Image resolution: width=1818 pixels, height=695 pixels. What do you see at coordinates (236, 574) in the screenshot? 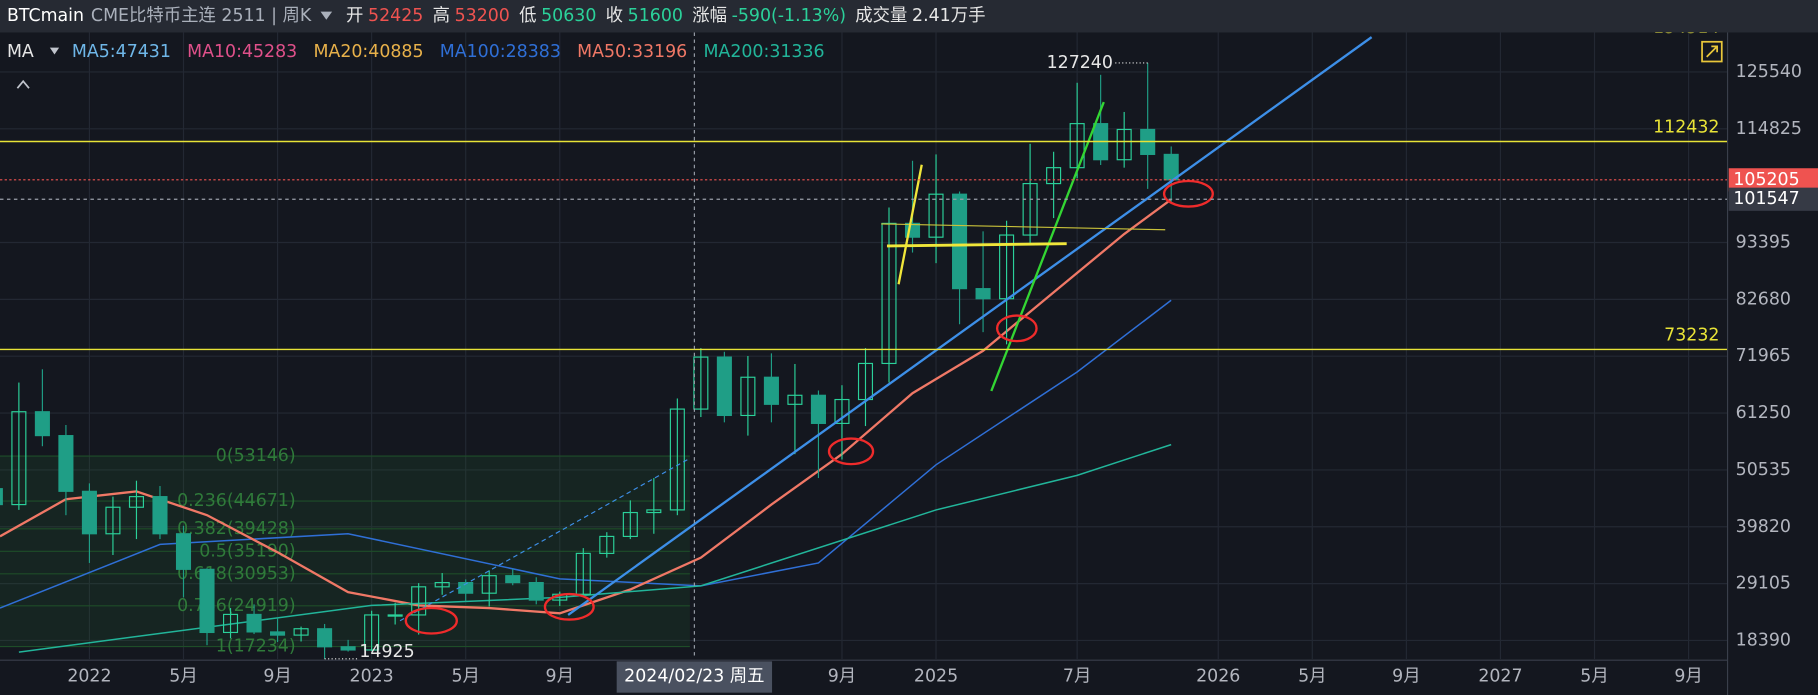
I see `fib-label: 0.618(30953)` at bounding box center [236, 574].